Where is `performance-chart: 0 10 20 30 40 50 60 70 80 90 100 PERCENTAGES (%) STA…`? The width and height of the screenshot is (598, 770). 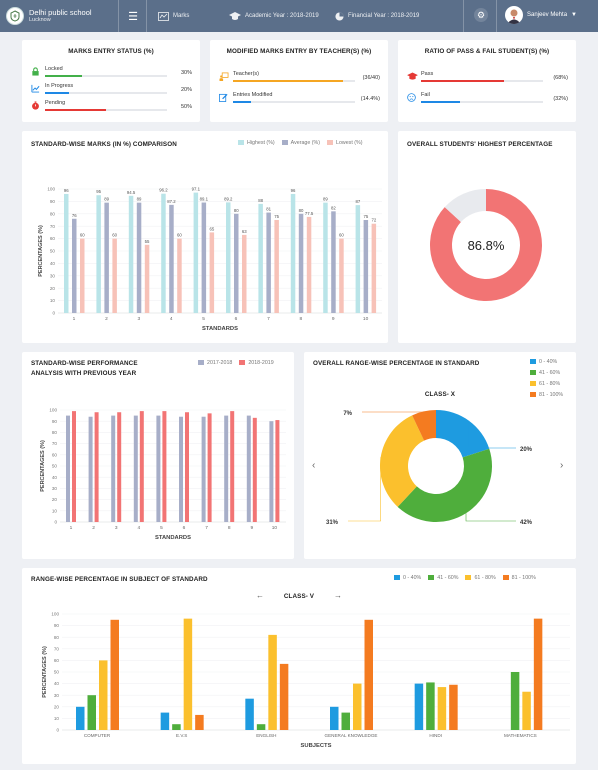 performance-chart: 0 10 20 30 40 50 60 70 80 90 100 PERCENTAGES (%) STA… is located at coordinates (163, 474).